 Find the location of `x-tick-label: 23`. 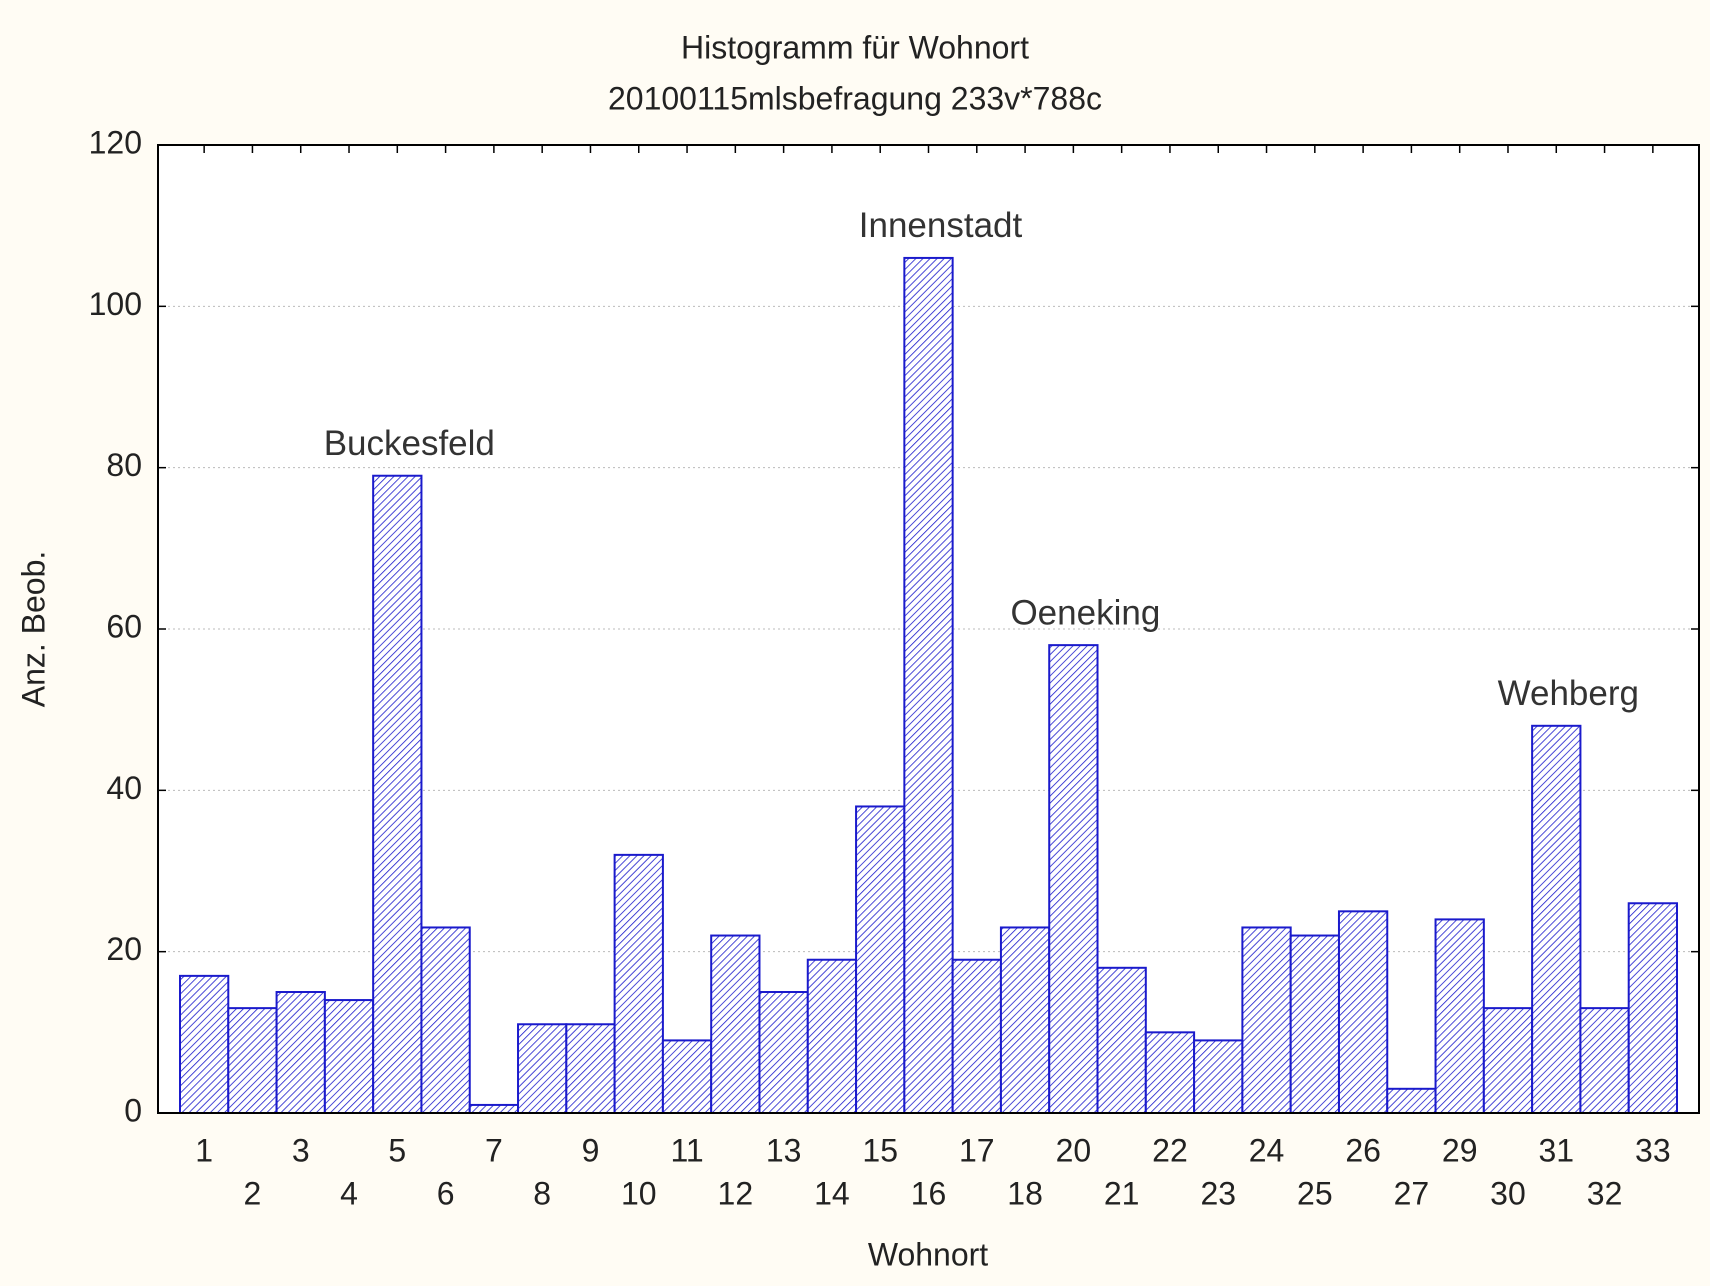

x-tick-label: 23 is located at coordinates (1218, 1193).